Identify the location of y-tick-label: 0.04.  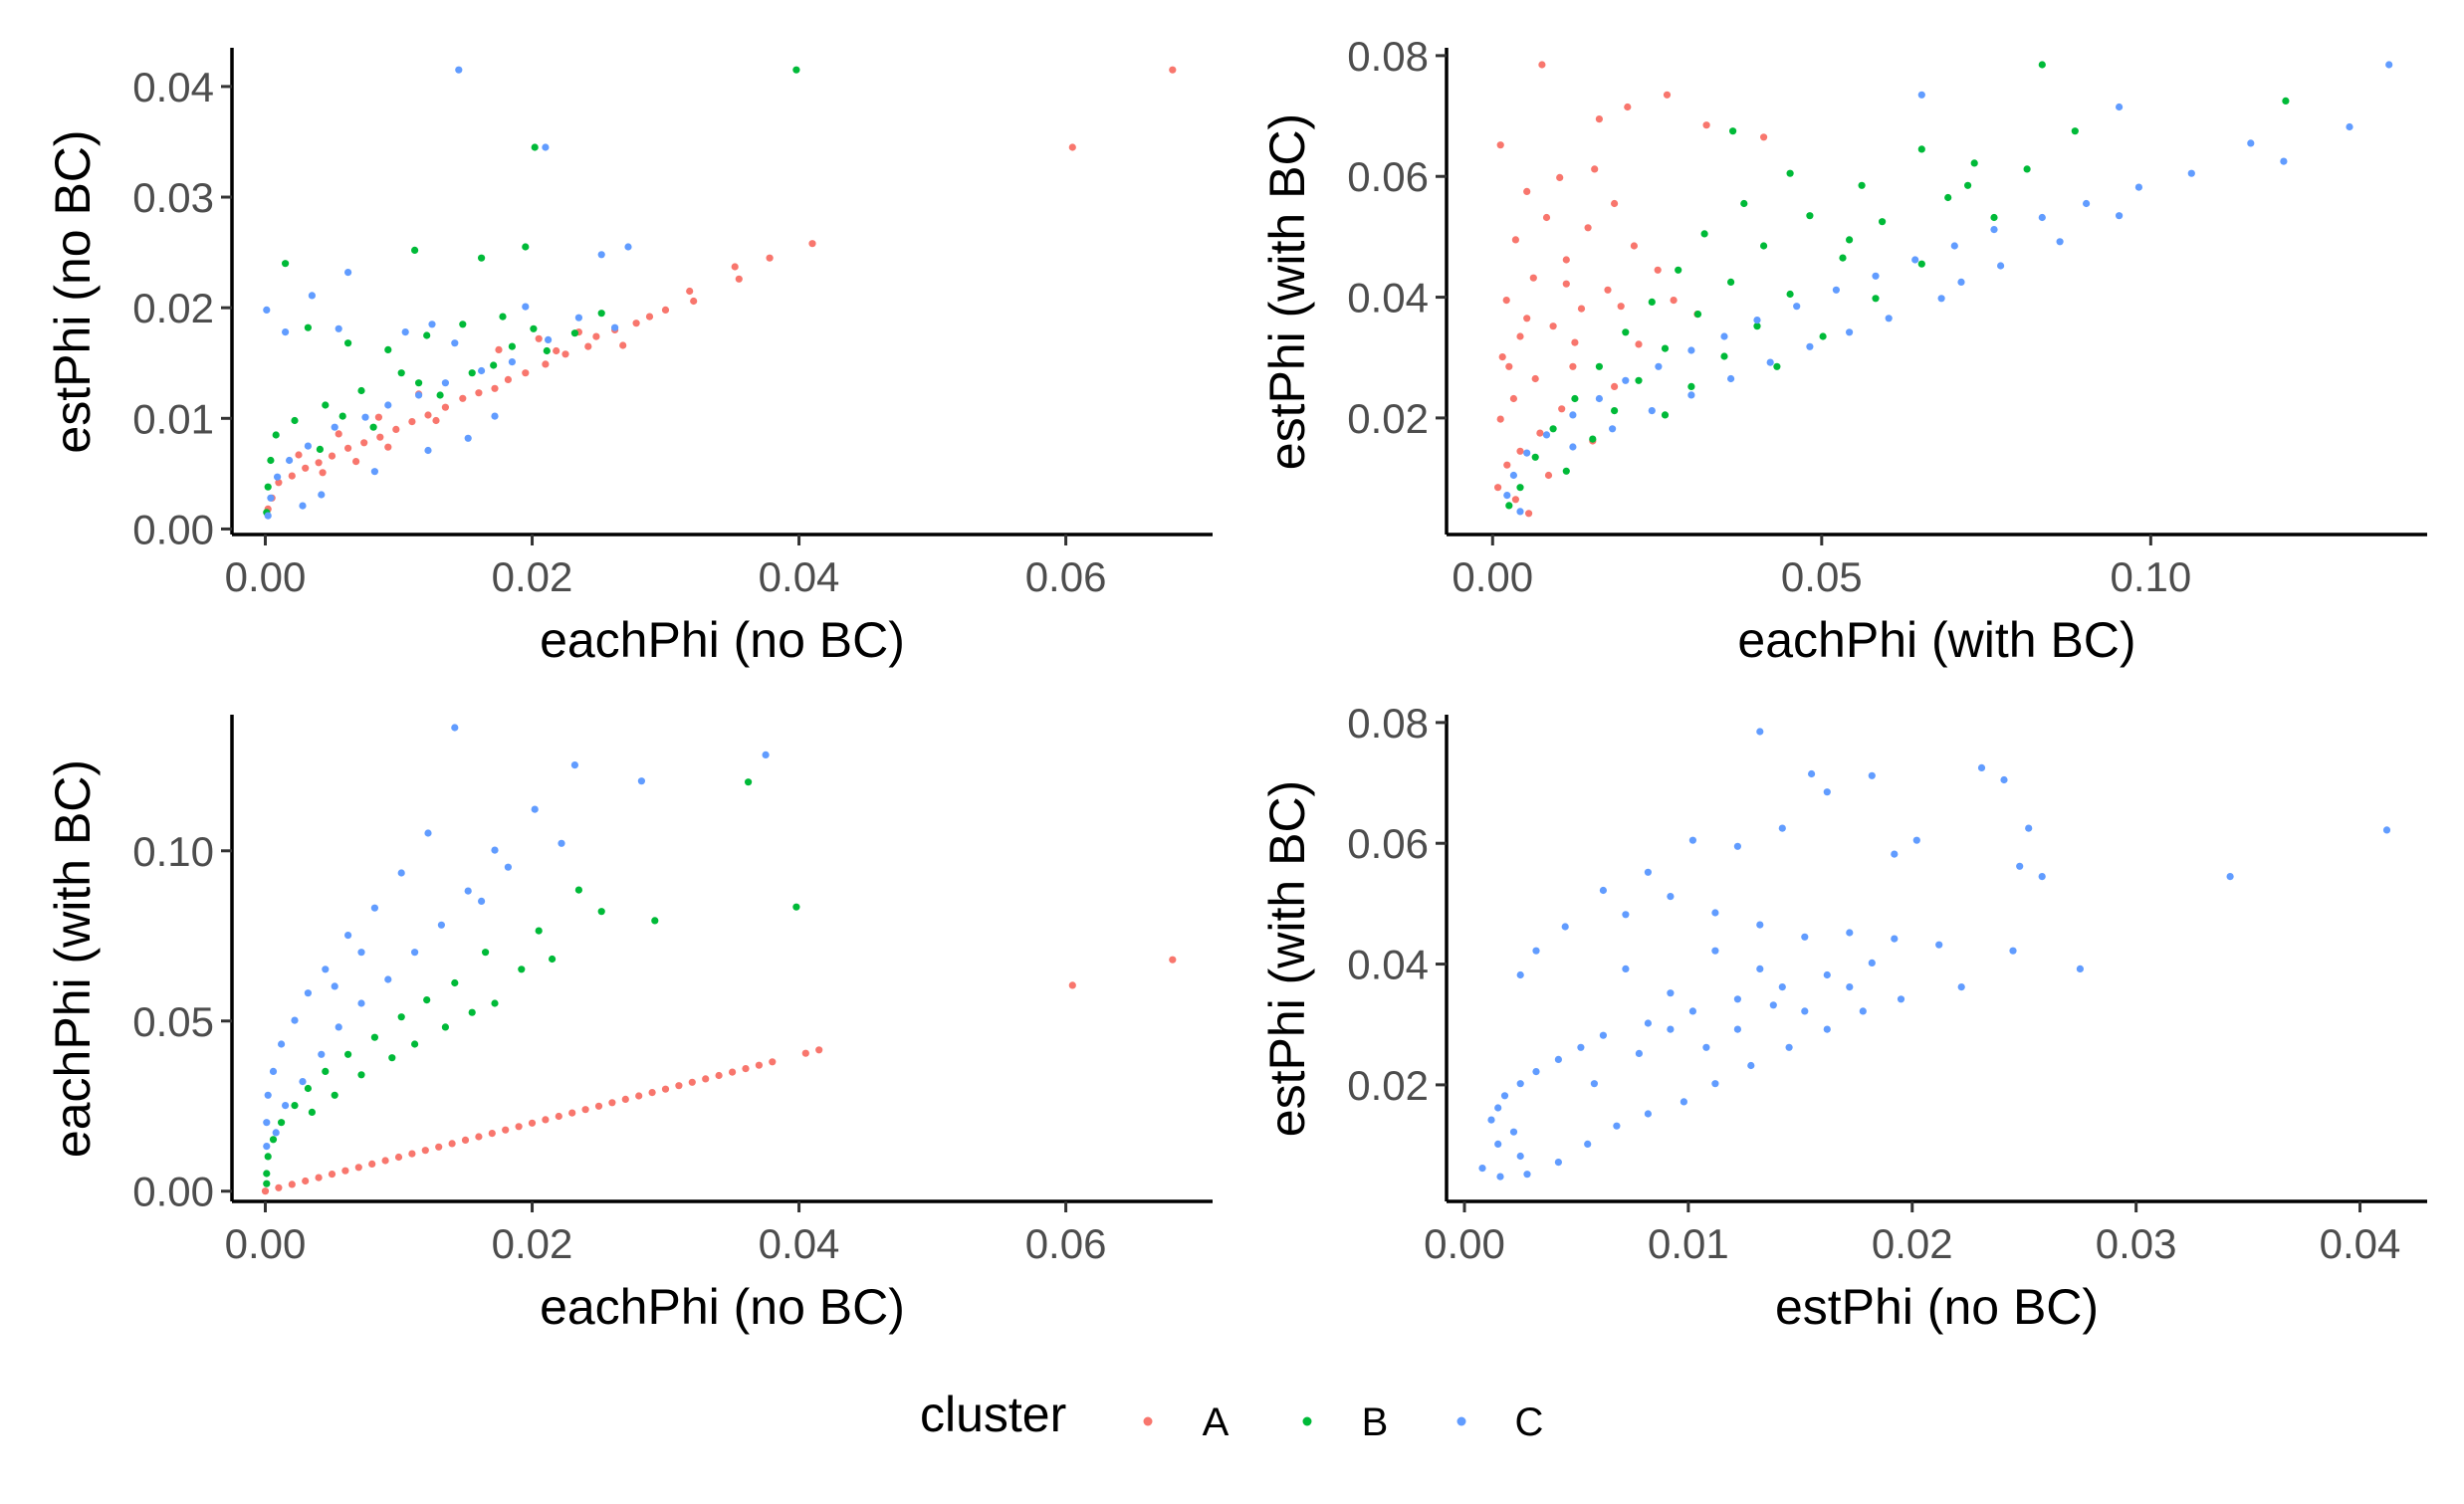
(173, 87).